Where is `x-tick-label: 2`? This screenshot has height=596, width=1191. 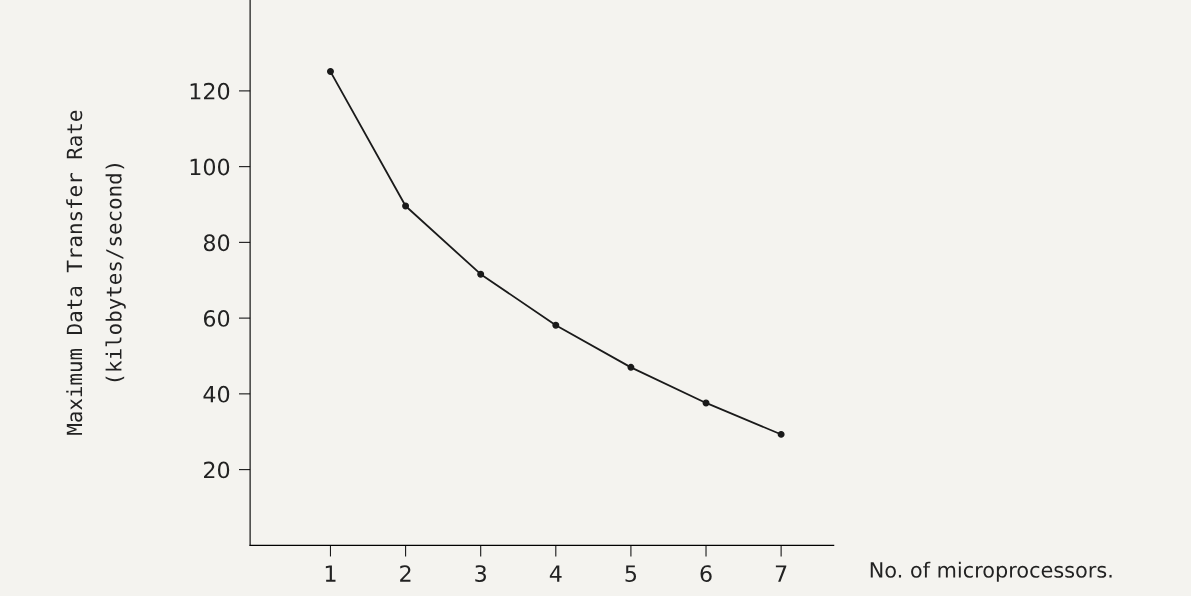 x-tick-label: 2 is located at coordinates (405, 573).